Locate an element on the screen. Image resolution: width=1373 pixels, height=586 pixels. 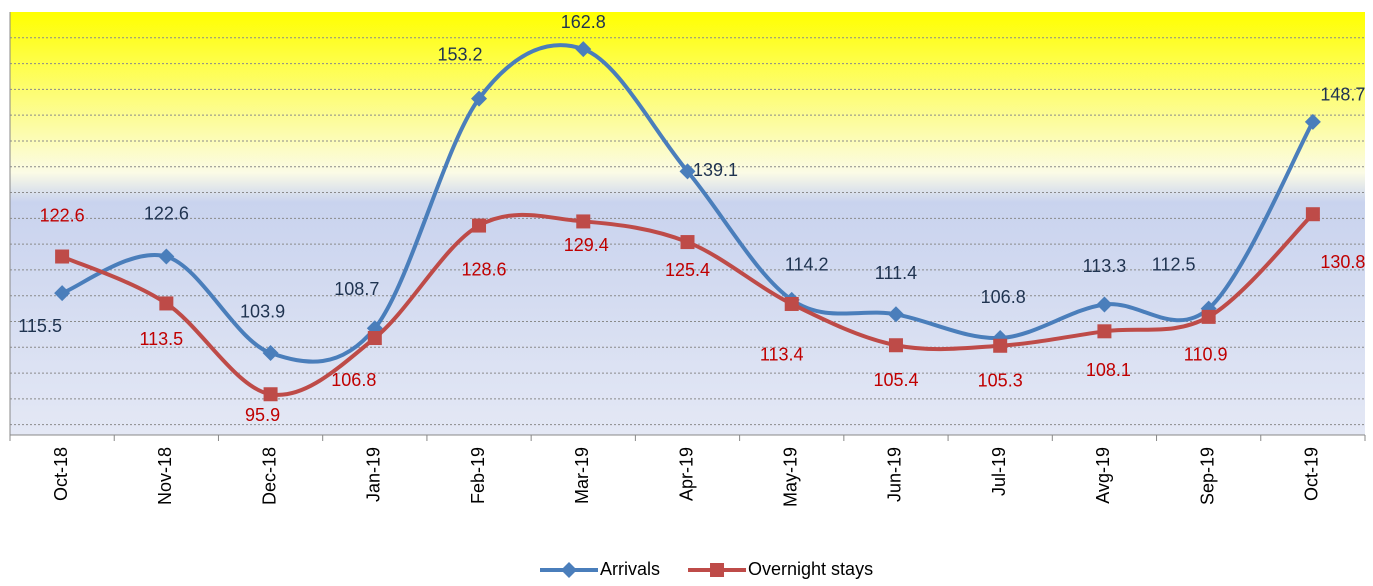
data-label: 105.3 is located at coordinates (1000, 381).